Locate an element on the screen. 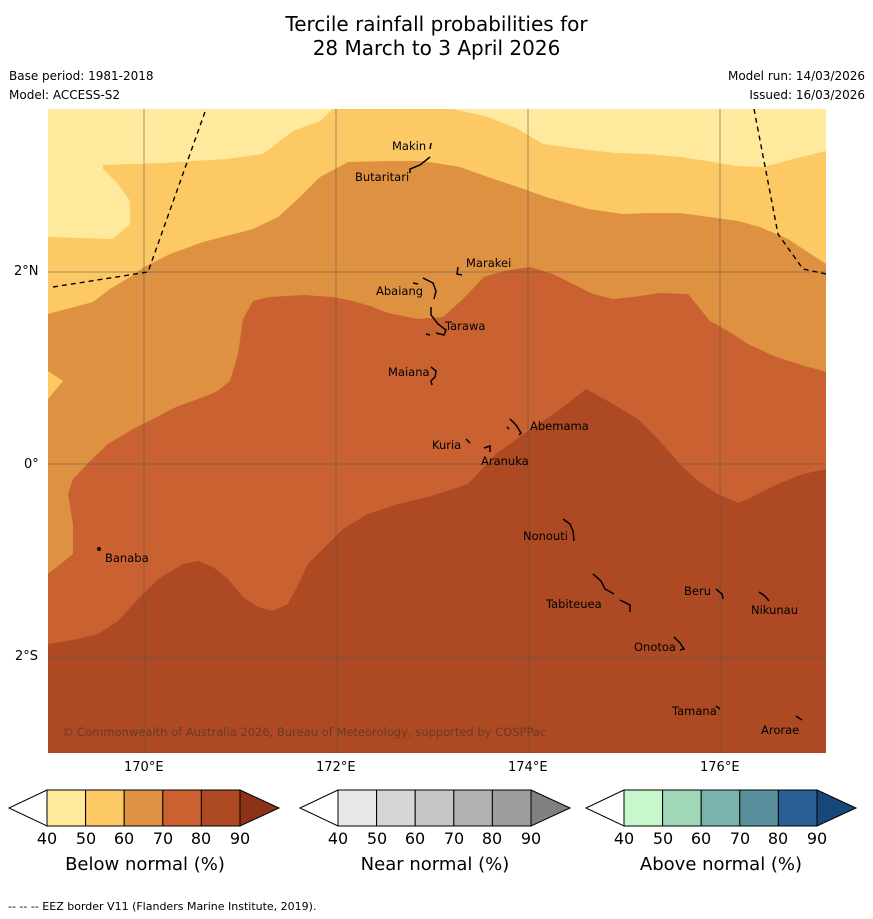 This screenshot has height=919, width=873. lat-label-equator: 0° is located at coordinates (31, 464).